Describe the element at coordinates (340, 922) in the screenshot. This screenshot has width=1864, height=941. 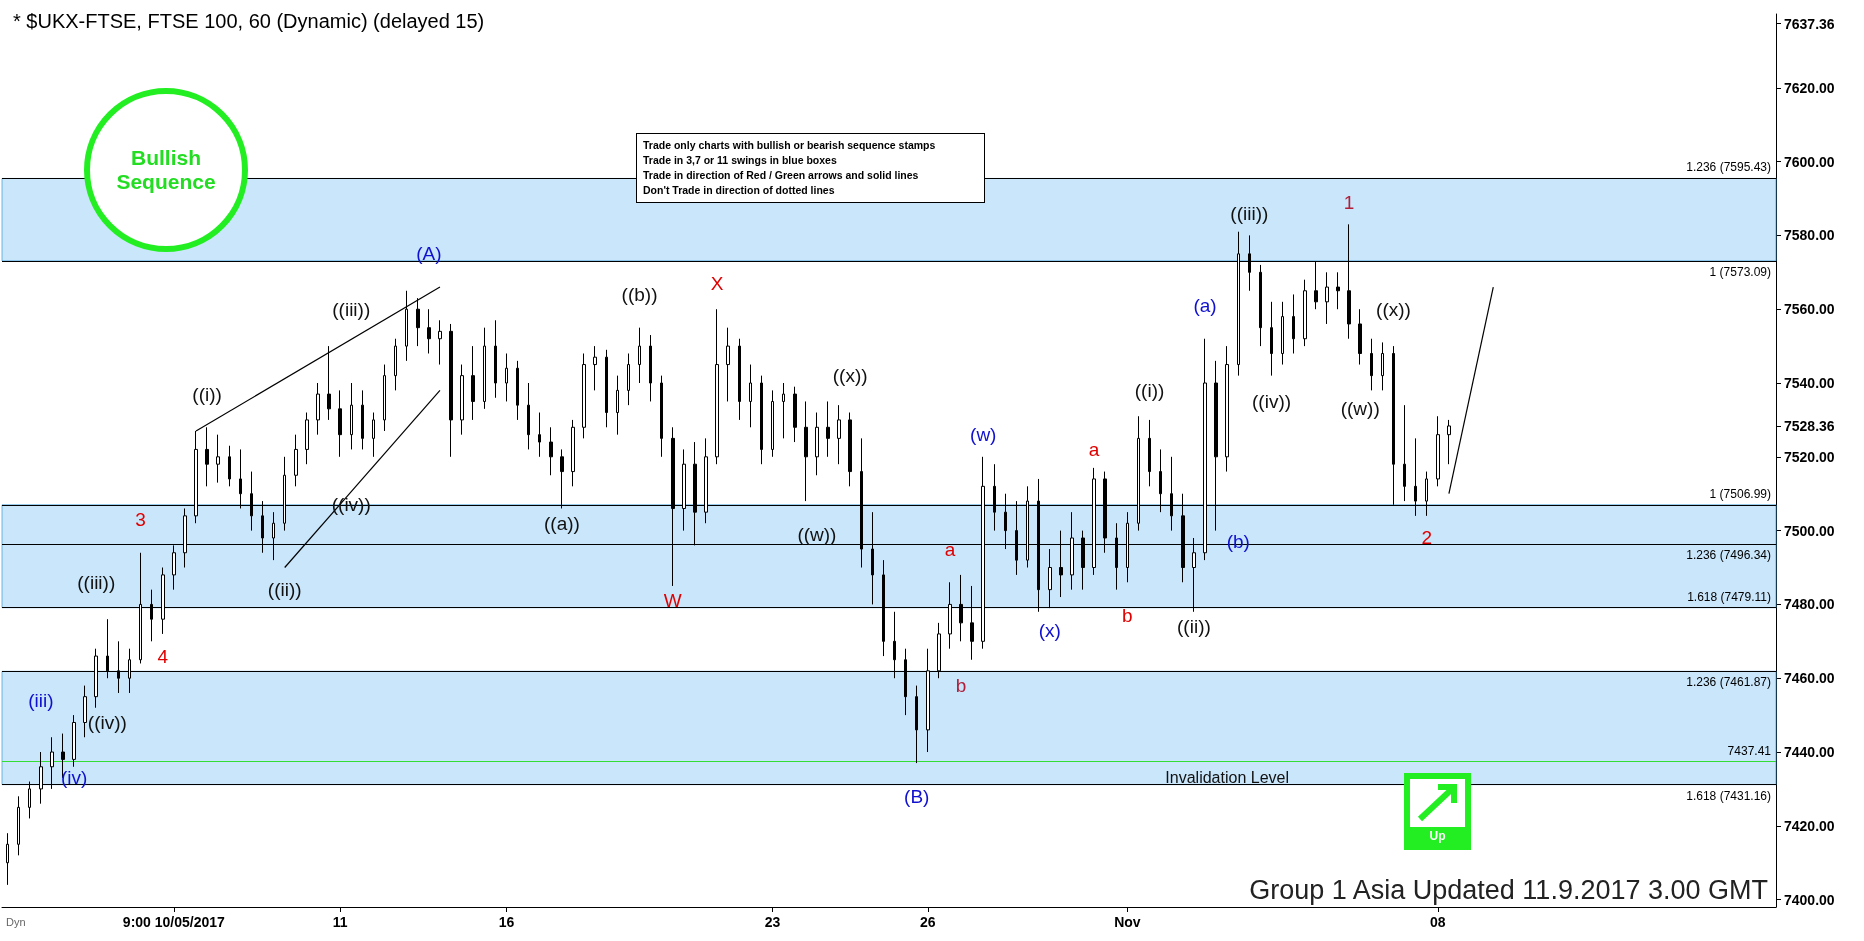
I see `x-tick-label: 11` at that location.